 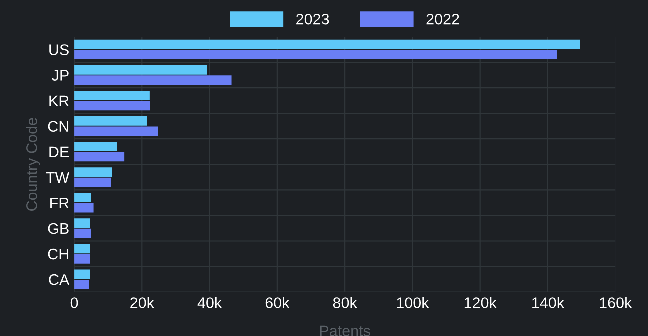 I want to click on y-tick-label: US, so click(x=59, y=50).